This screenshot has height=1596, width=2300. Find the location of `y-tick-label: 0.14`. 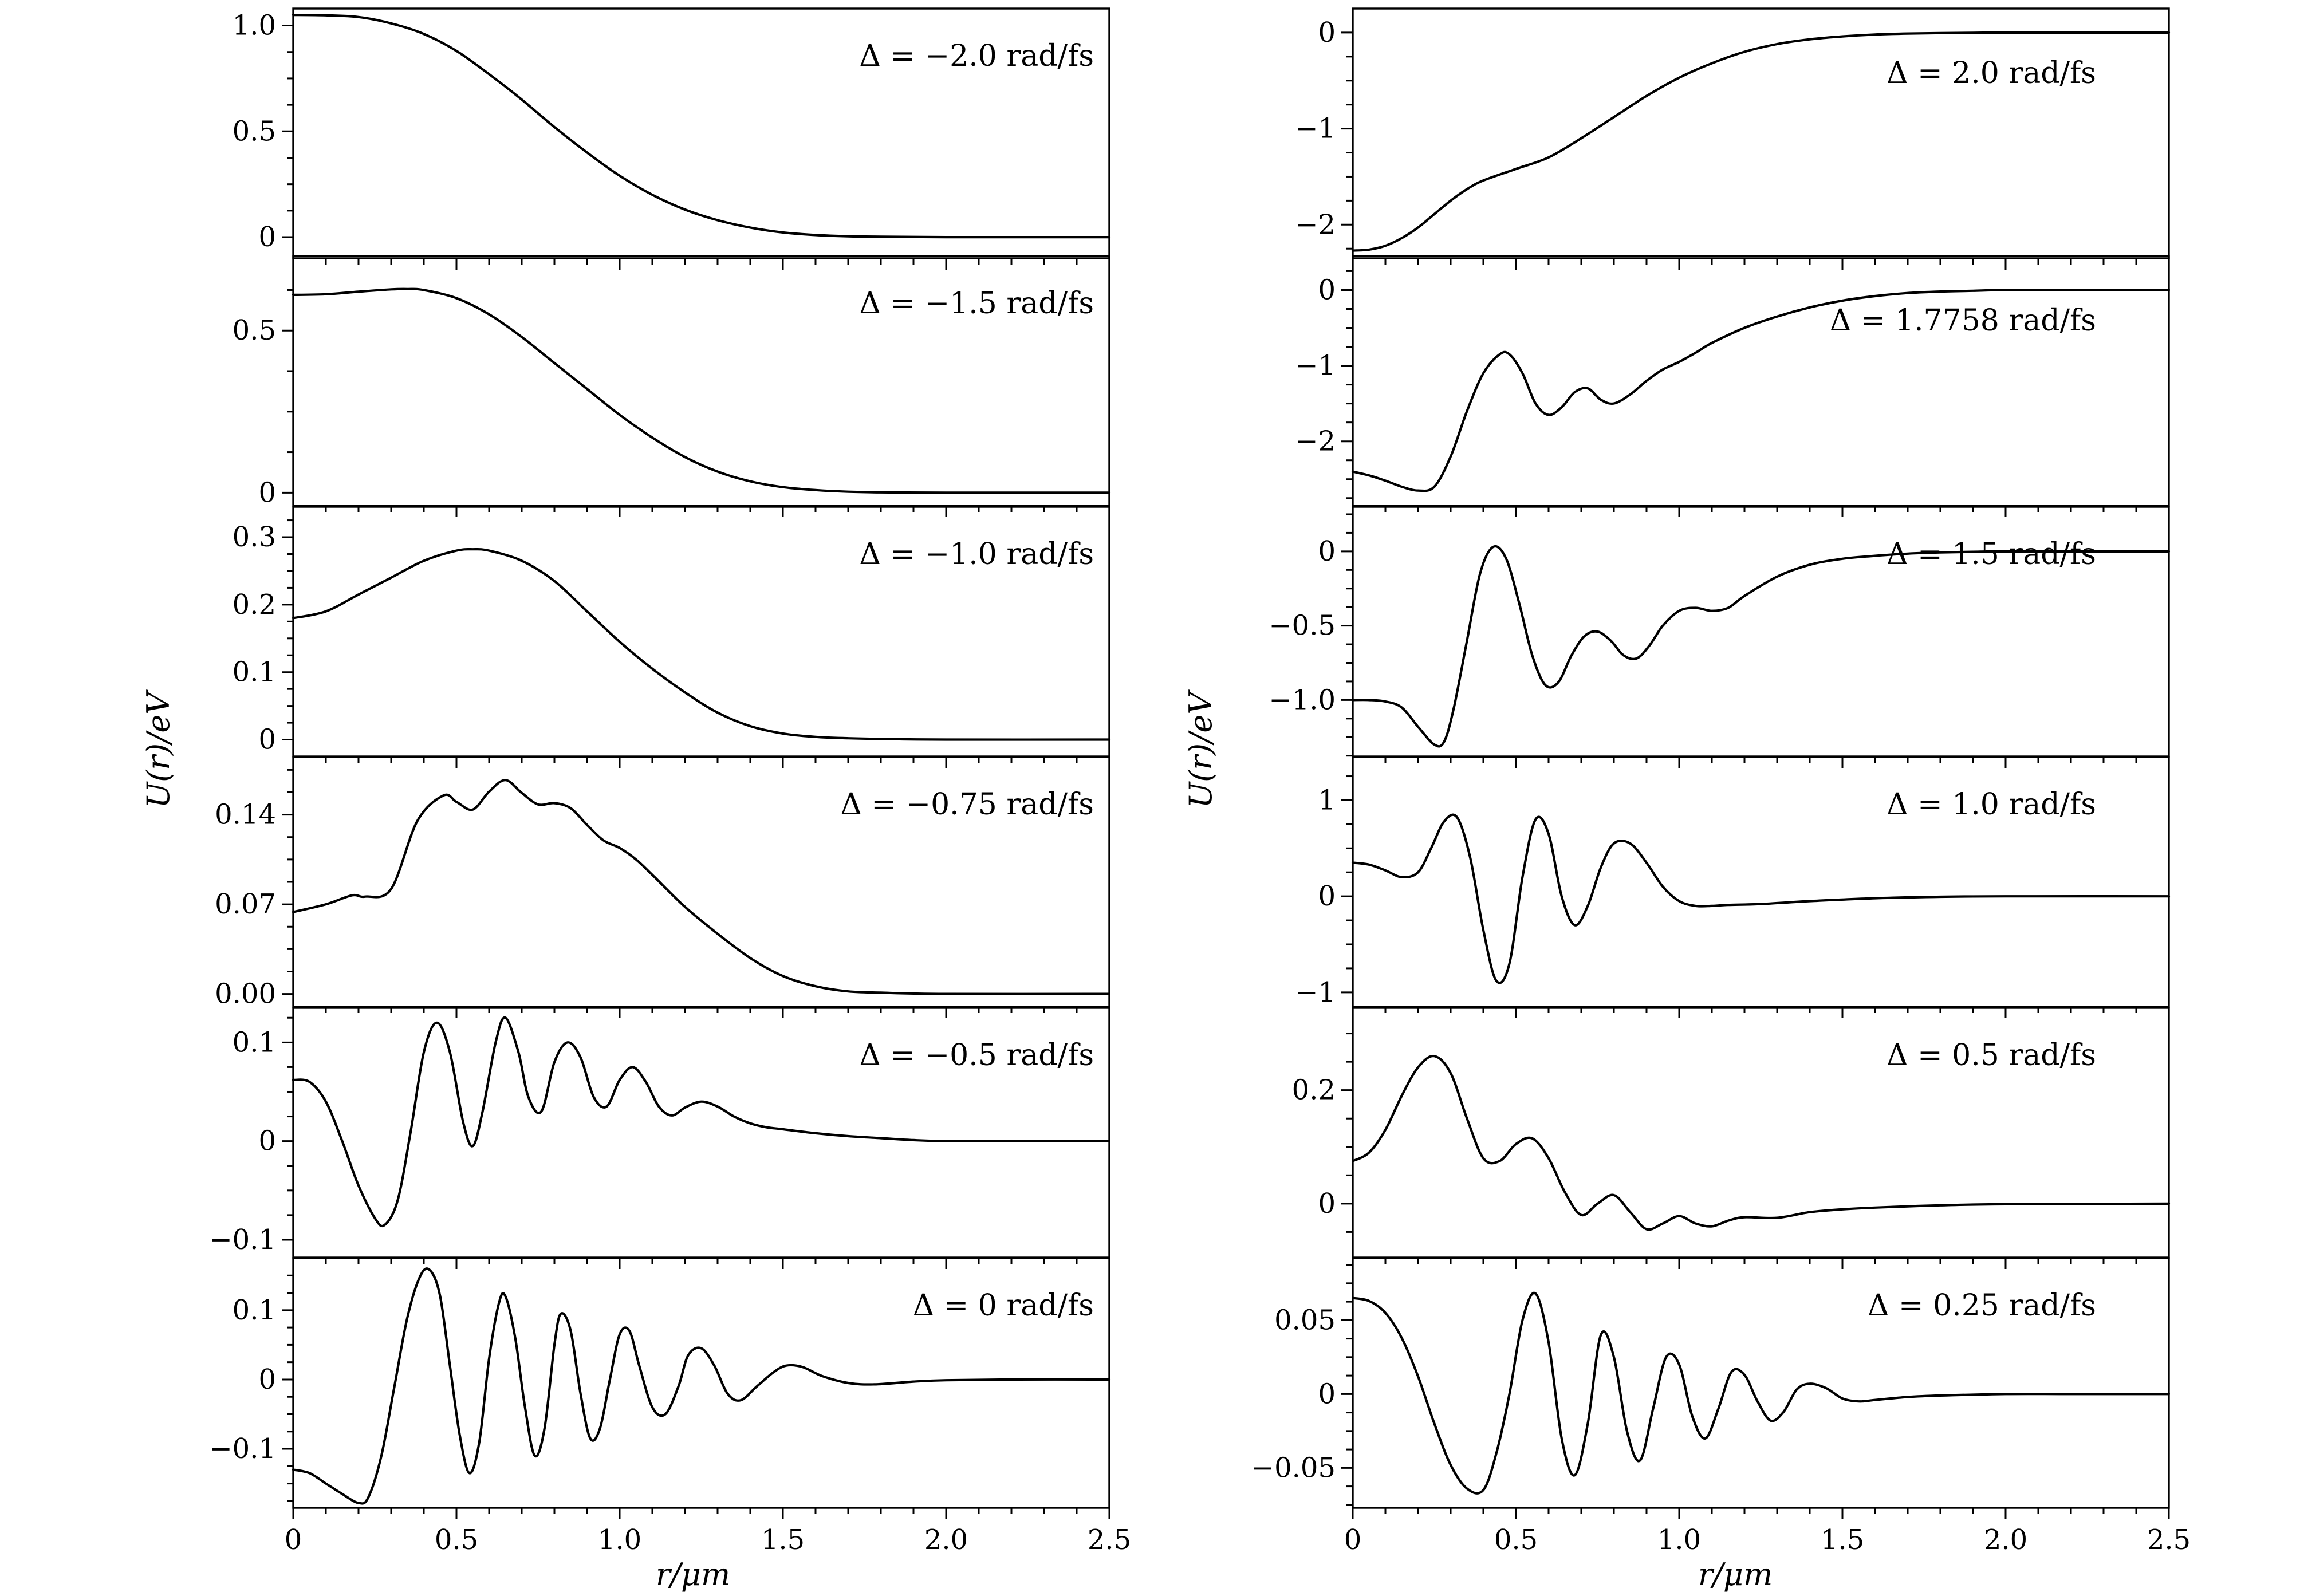

y-tick-label: 0.14 is located at coordinates (246, 815).